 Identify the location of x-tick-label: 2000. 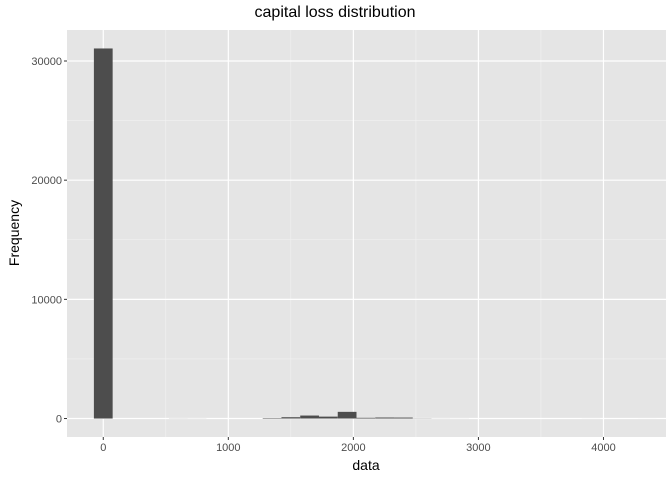
(353, 448).